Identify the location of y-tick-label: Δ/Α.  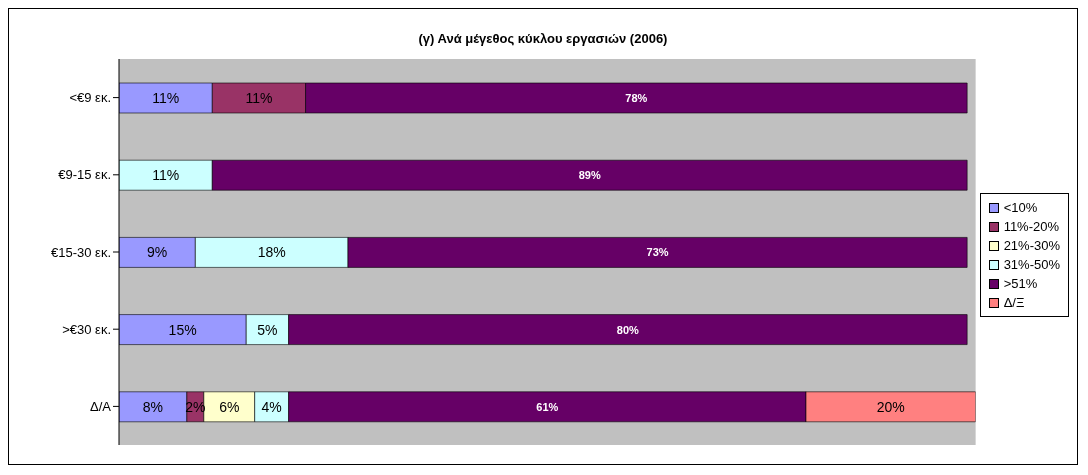
(101, 407).